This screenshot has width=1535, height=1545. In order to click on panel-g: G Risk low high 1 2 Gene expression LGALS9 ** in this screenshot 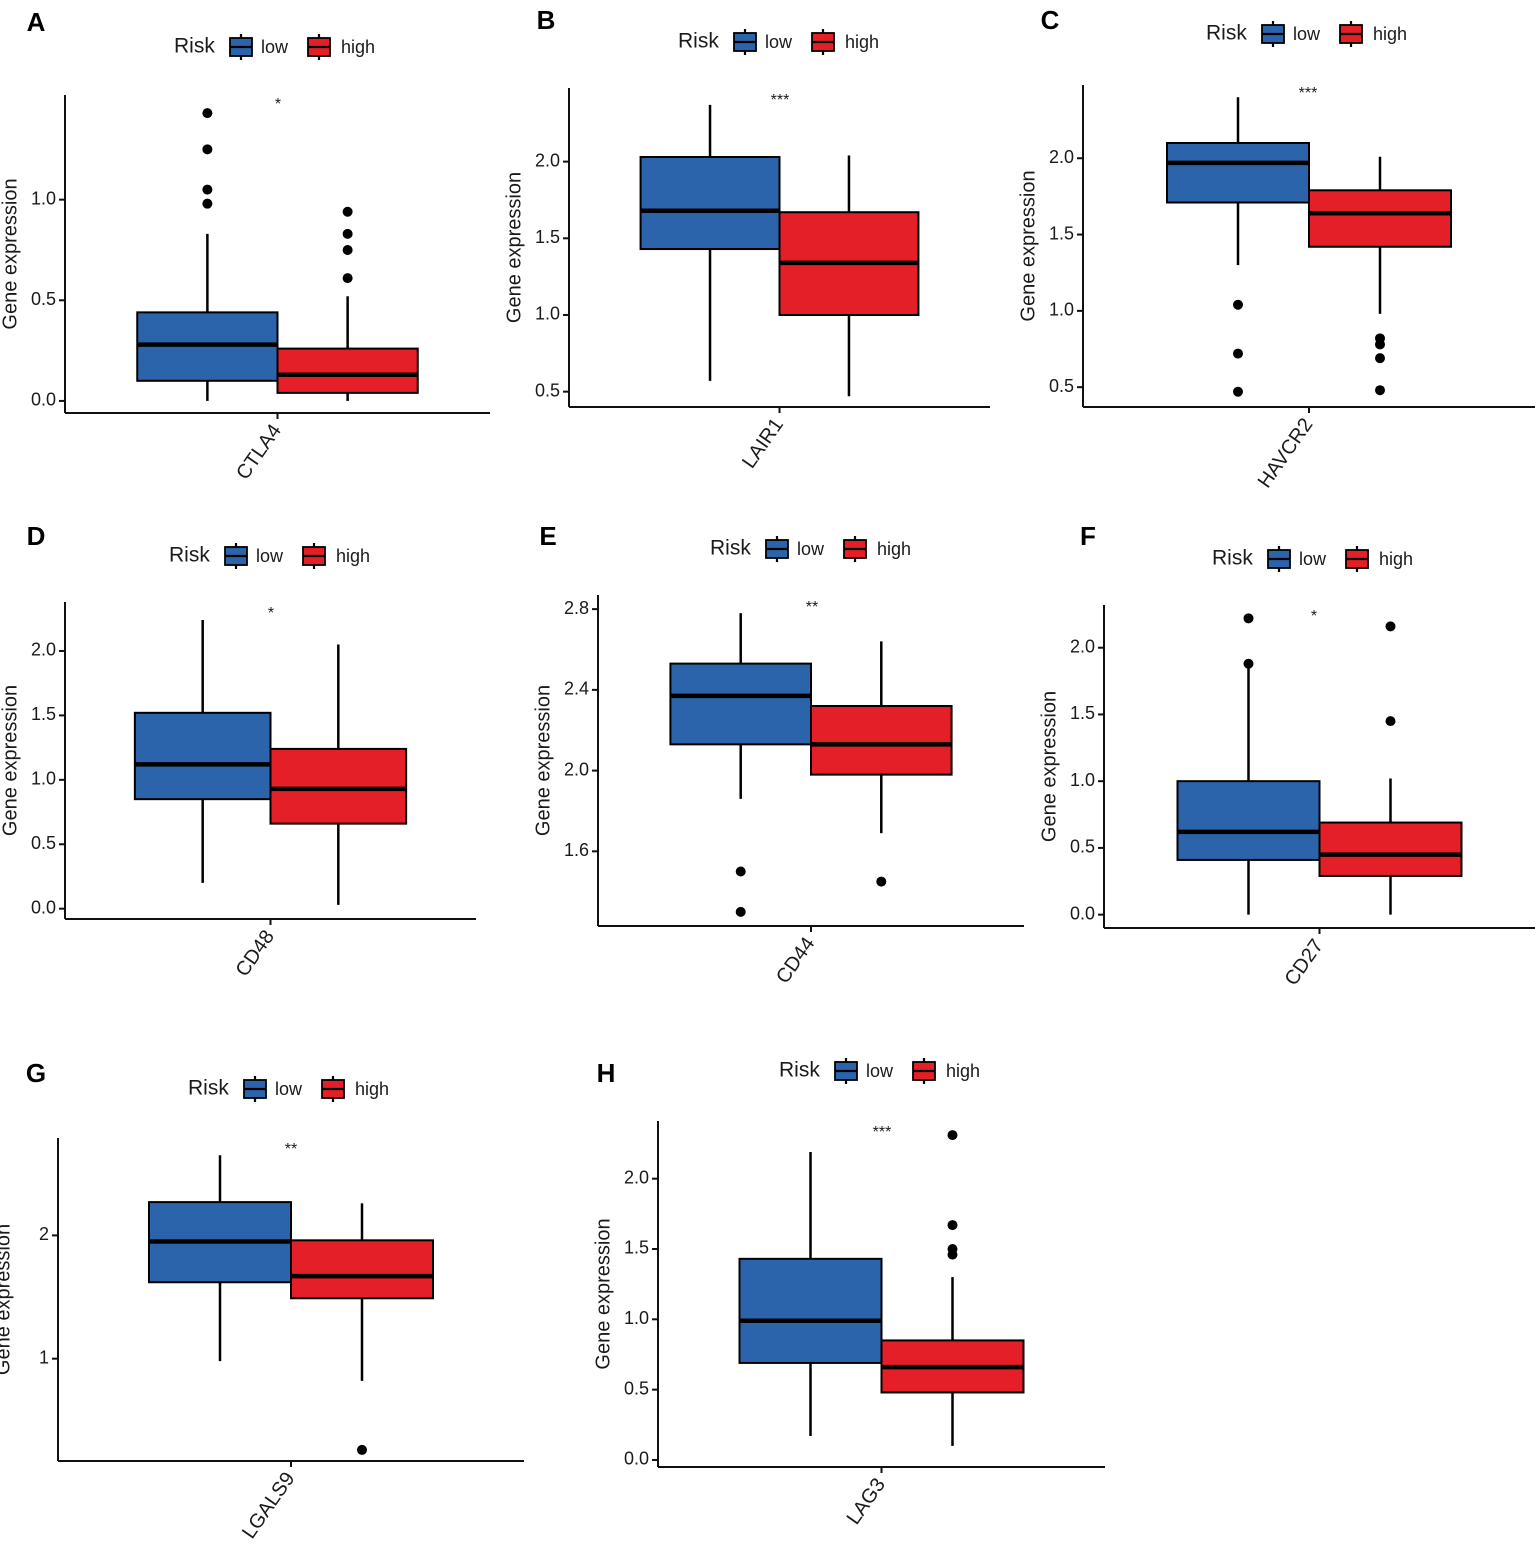, I will do `click(262, 1300)`.